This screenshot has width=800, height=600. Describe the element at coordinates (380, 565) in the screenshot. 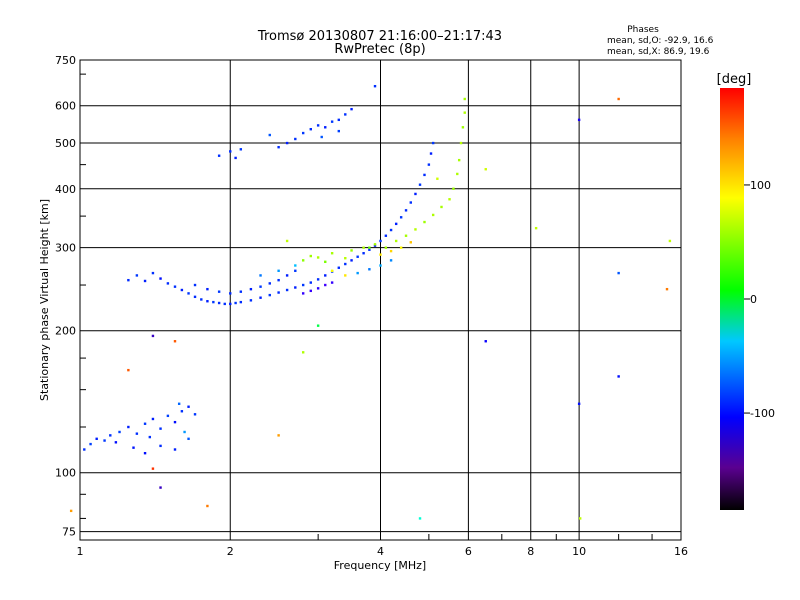

I see `x-axis-label: Frequency [MHz]` at that location.